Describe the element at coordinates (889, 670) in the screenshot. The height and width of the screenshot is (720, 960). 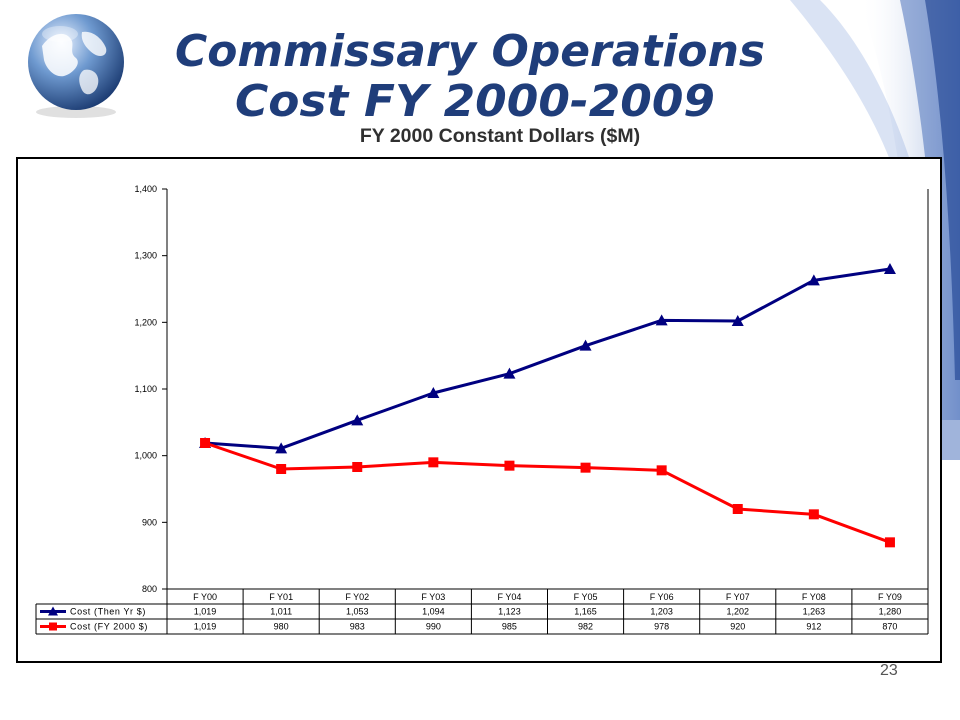
I see `page-number: 23` at that location.